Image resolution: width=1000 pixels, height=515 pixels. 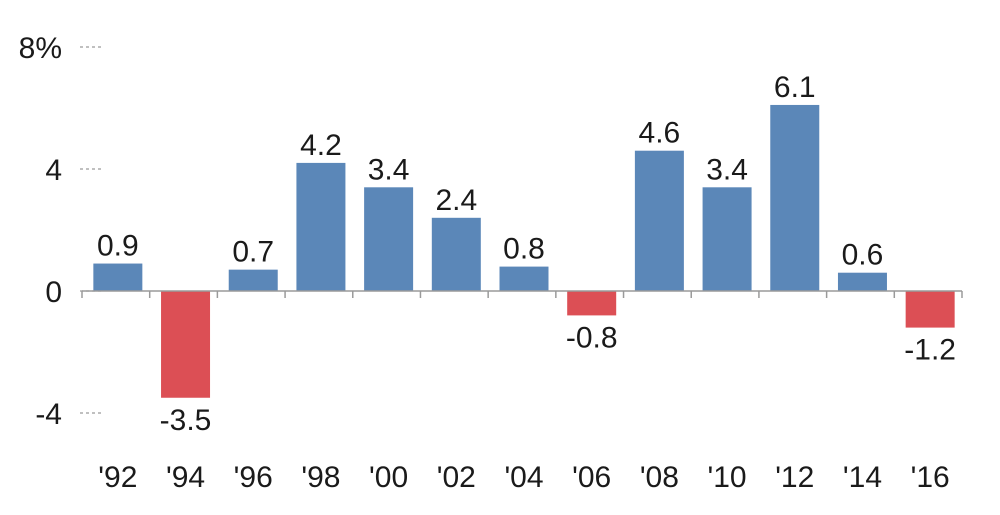 I want to click on y-tick-label: 0, so click(x=53, y=292).